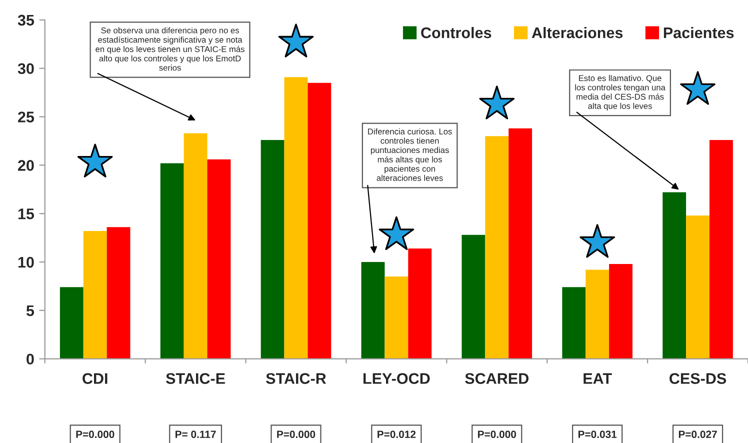  Describe the element at coordinates (95, 378) in the screenshot. I see `x-tick-label: CDI` at that location.